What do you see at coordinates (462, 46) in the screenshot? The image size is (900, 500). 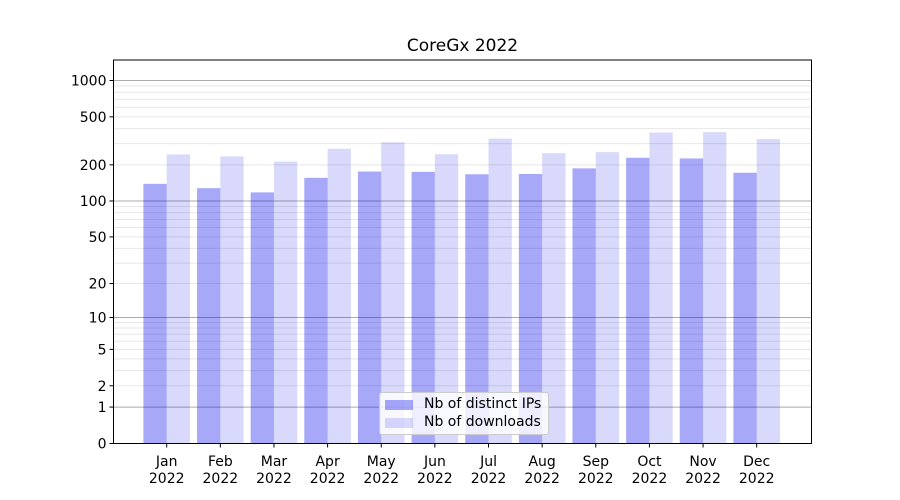 I see `chart-title: CoreGx 2022` at bounding box center [462, 46].